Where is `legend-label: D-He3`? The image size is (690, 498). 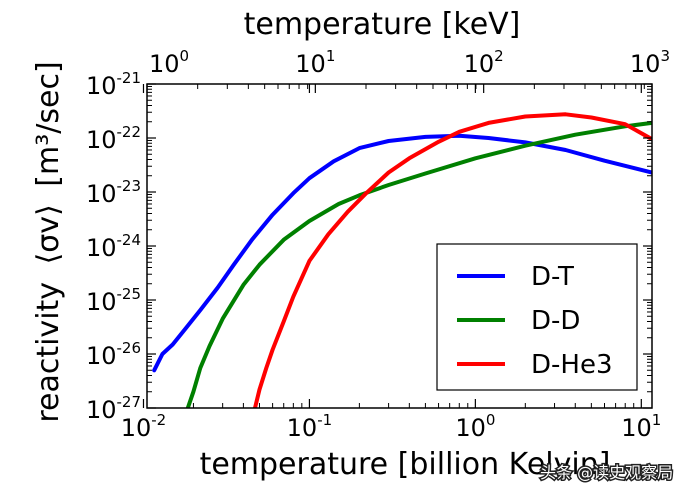
legend-label: D-He3 is located at coordinates (572, 365).